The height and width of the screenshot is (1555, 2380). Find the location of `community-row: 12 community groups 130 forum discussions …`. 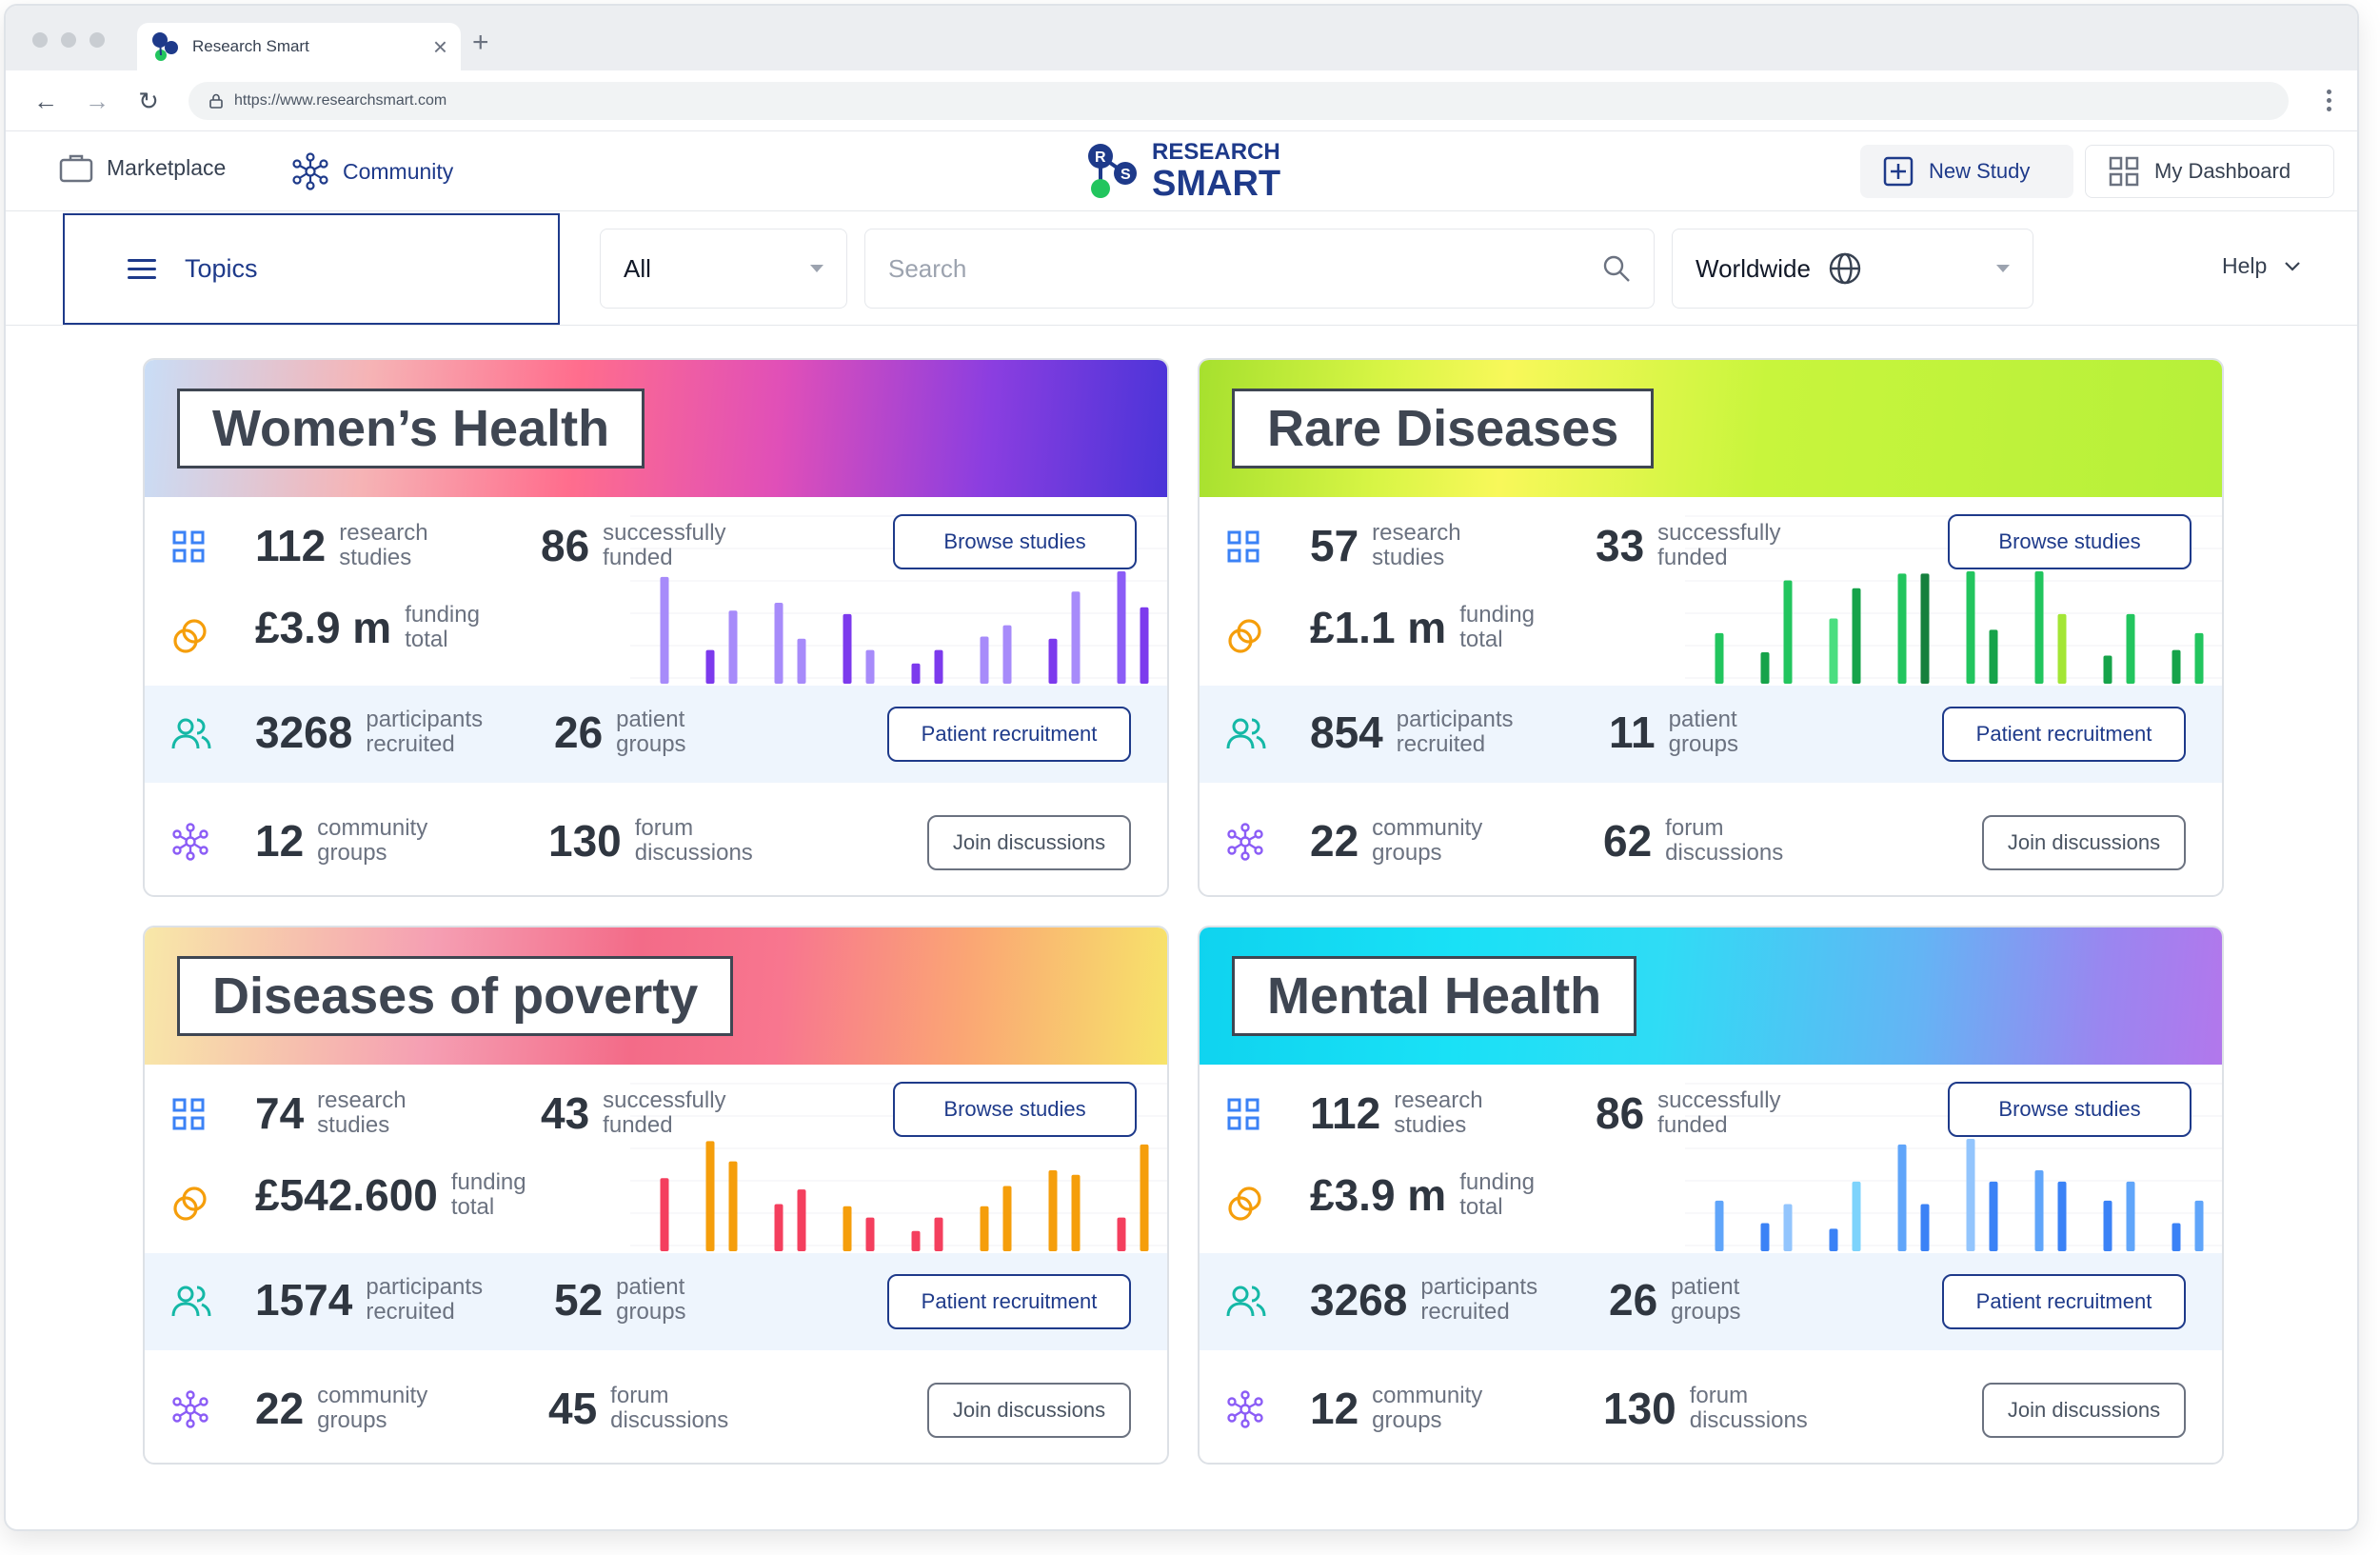

community-row: 12 community groups 130 forum discussions … is located at coordinates (1711, 1407).